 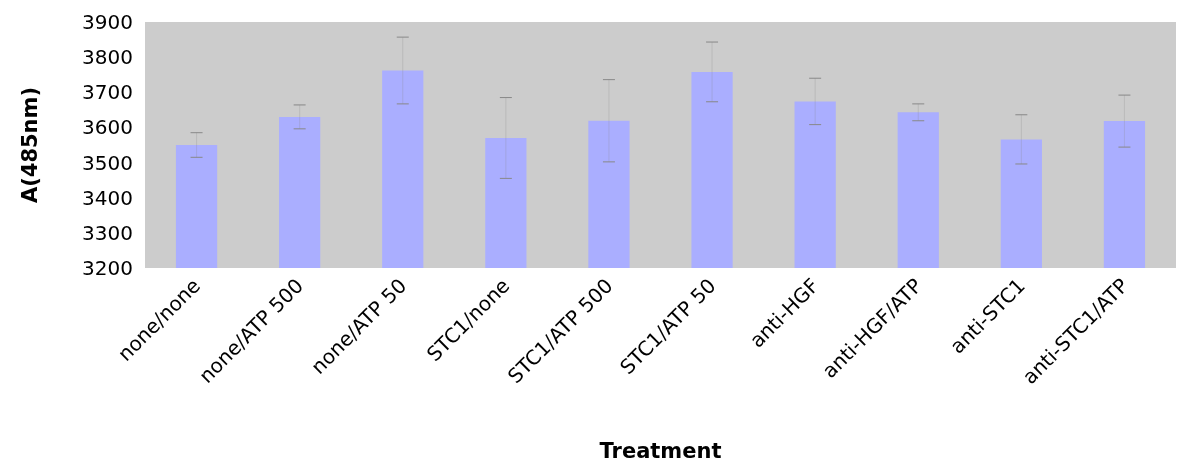 I want to click on y-axis-title: A(485nm), so click(x=29, y=145).